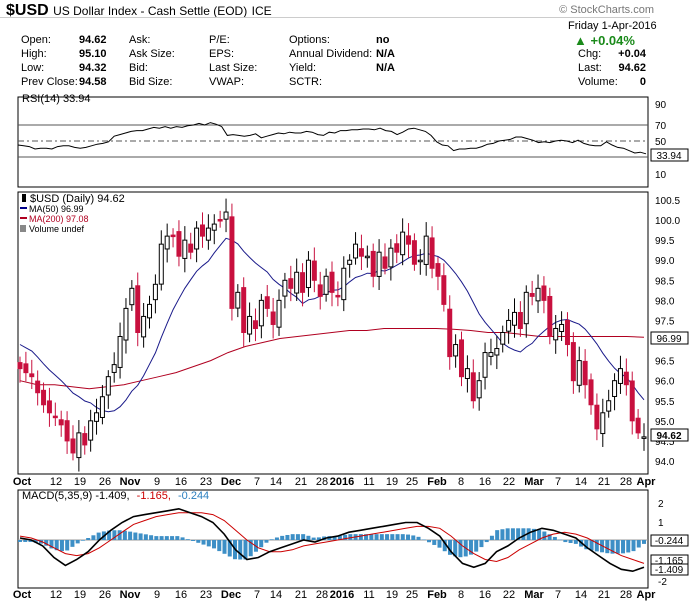  Describe the element at coordinates (131, 595) in the screenshot. I see `x-axis-label: Nov` at that location.